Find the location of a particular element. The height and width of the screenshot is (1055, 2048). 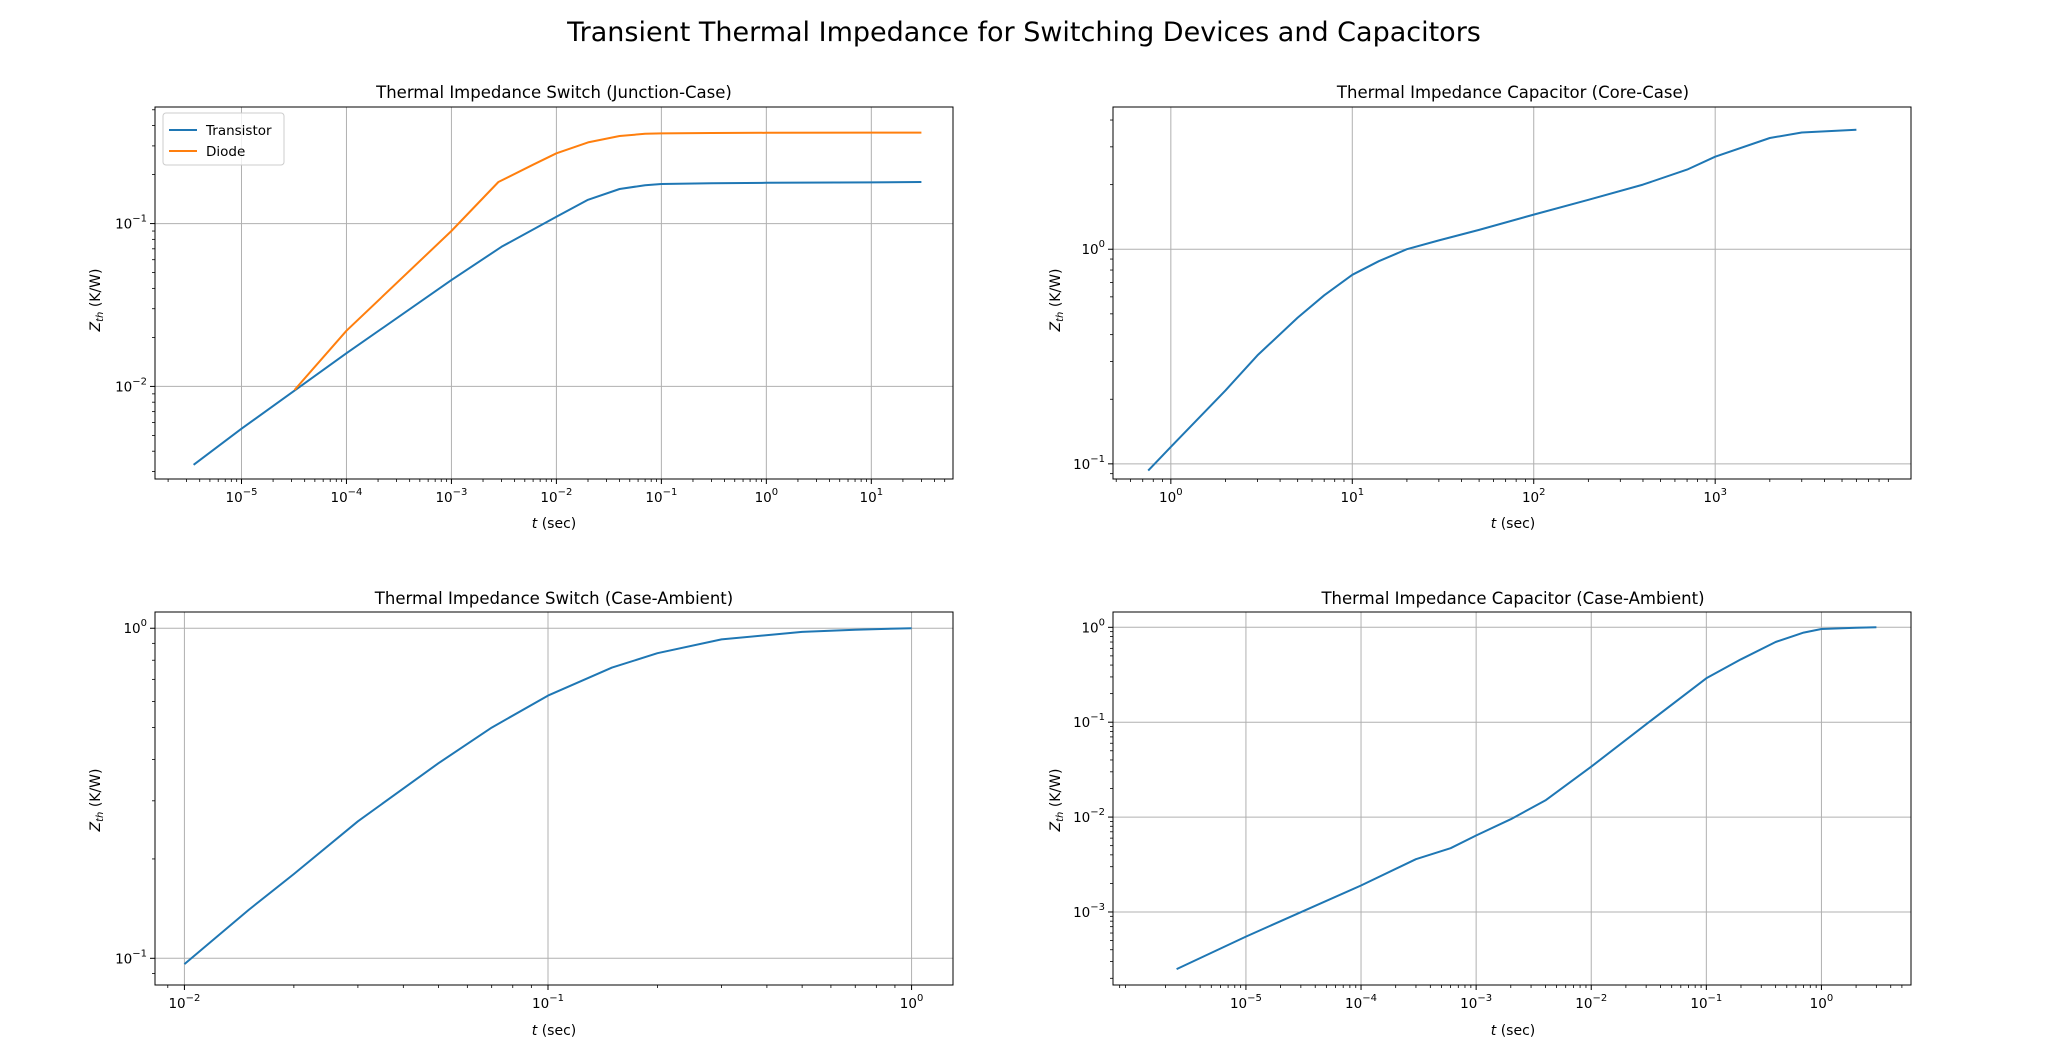

y-tick-label: 10⁻³ is located at coordinates (1089, 911).